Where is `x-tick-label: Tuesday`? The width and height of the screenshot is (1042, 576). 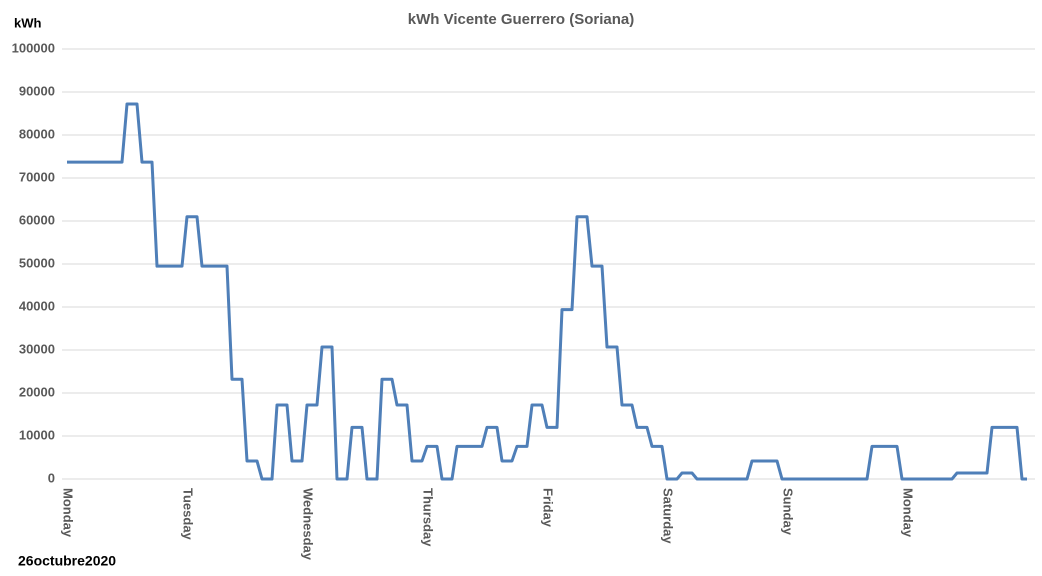
x-tick-label: Tuesday is located at coordinates (188, 514).